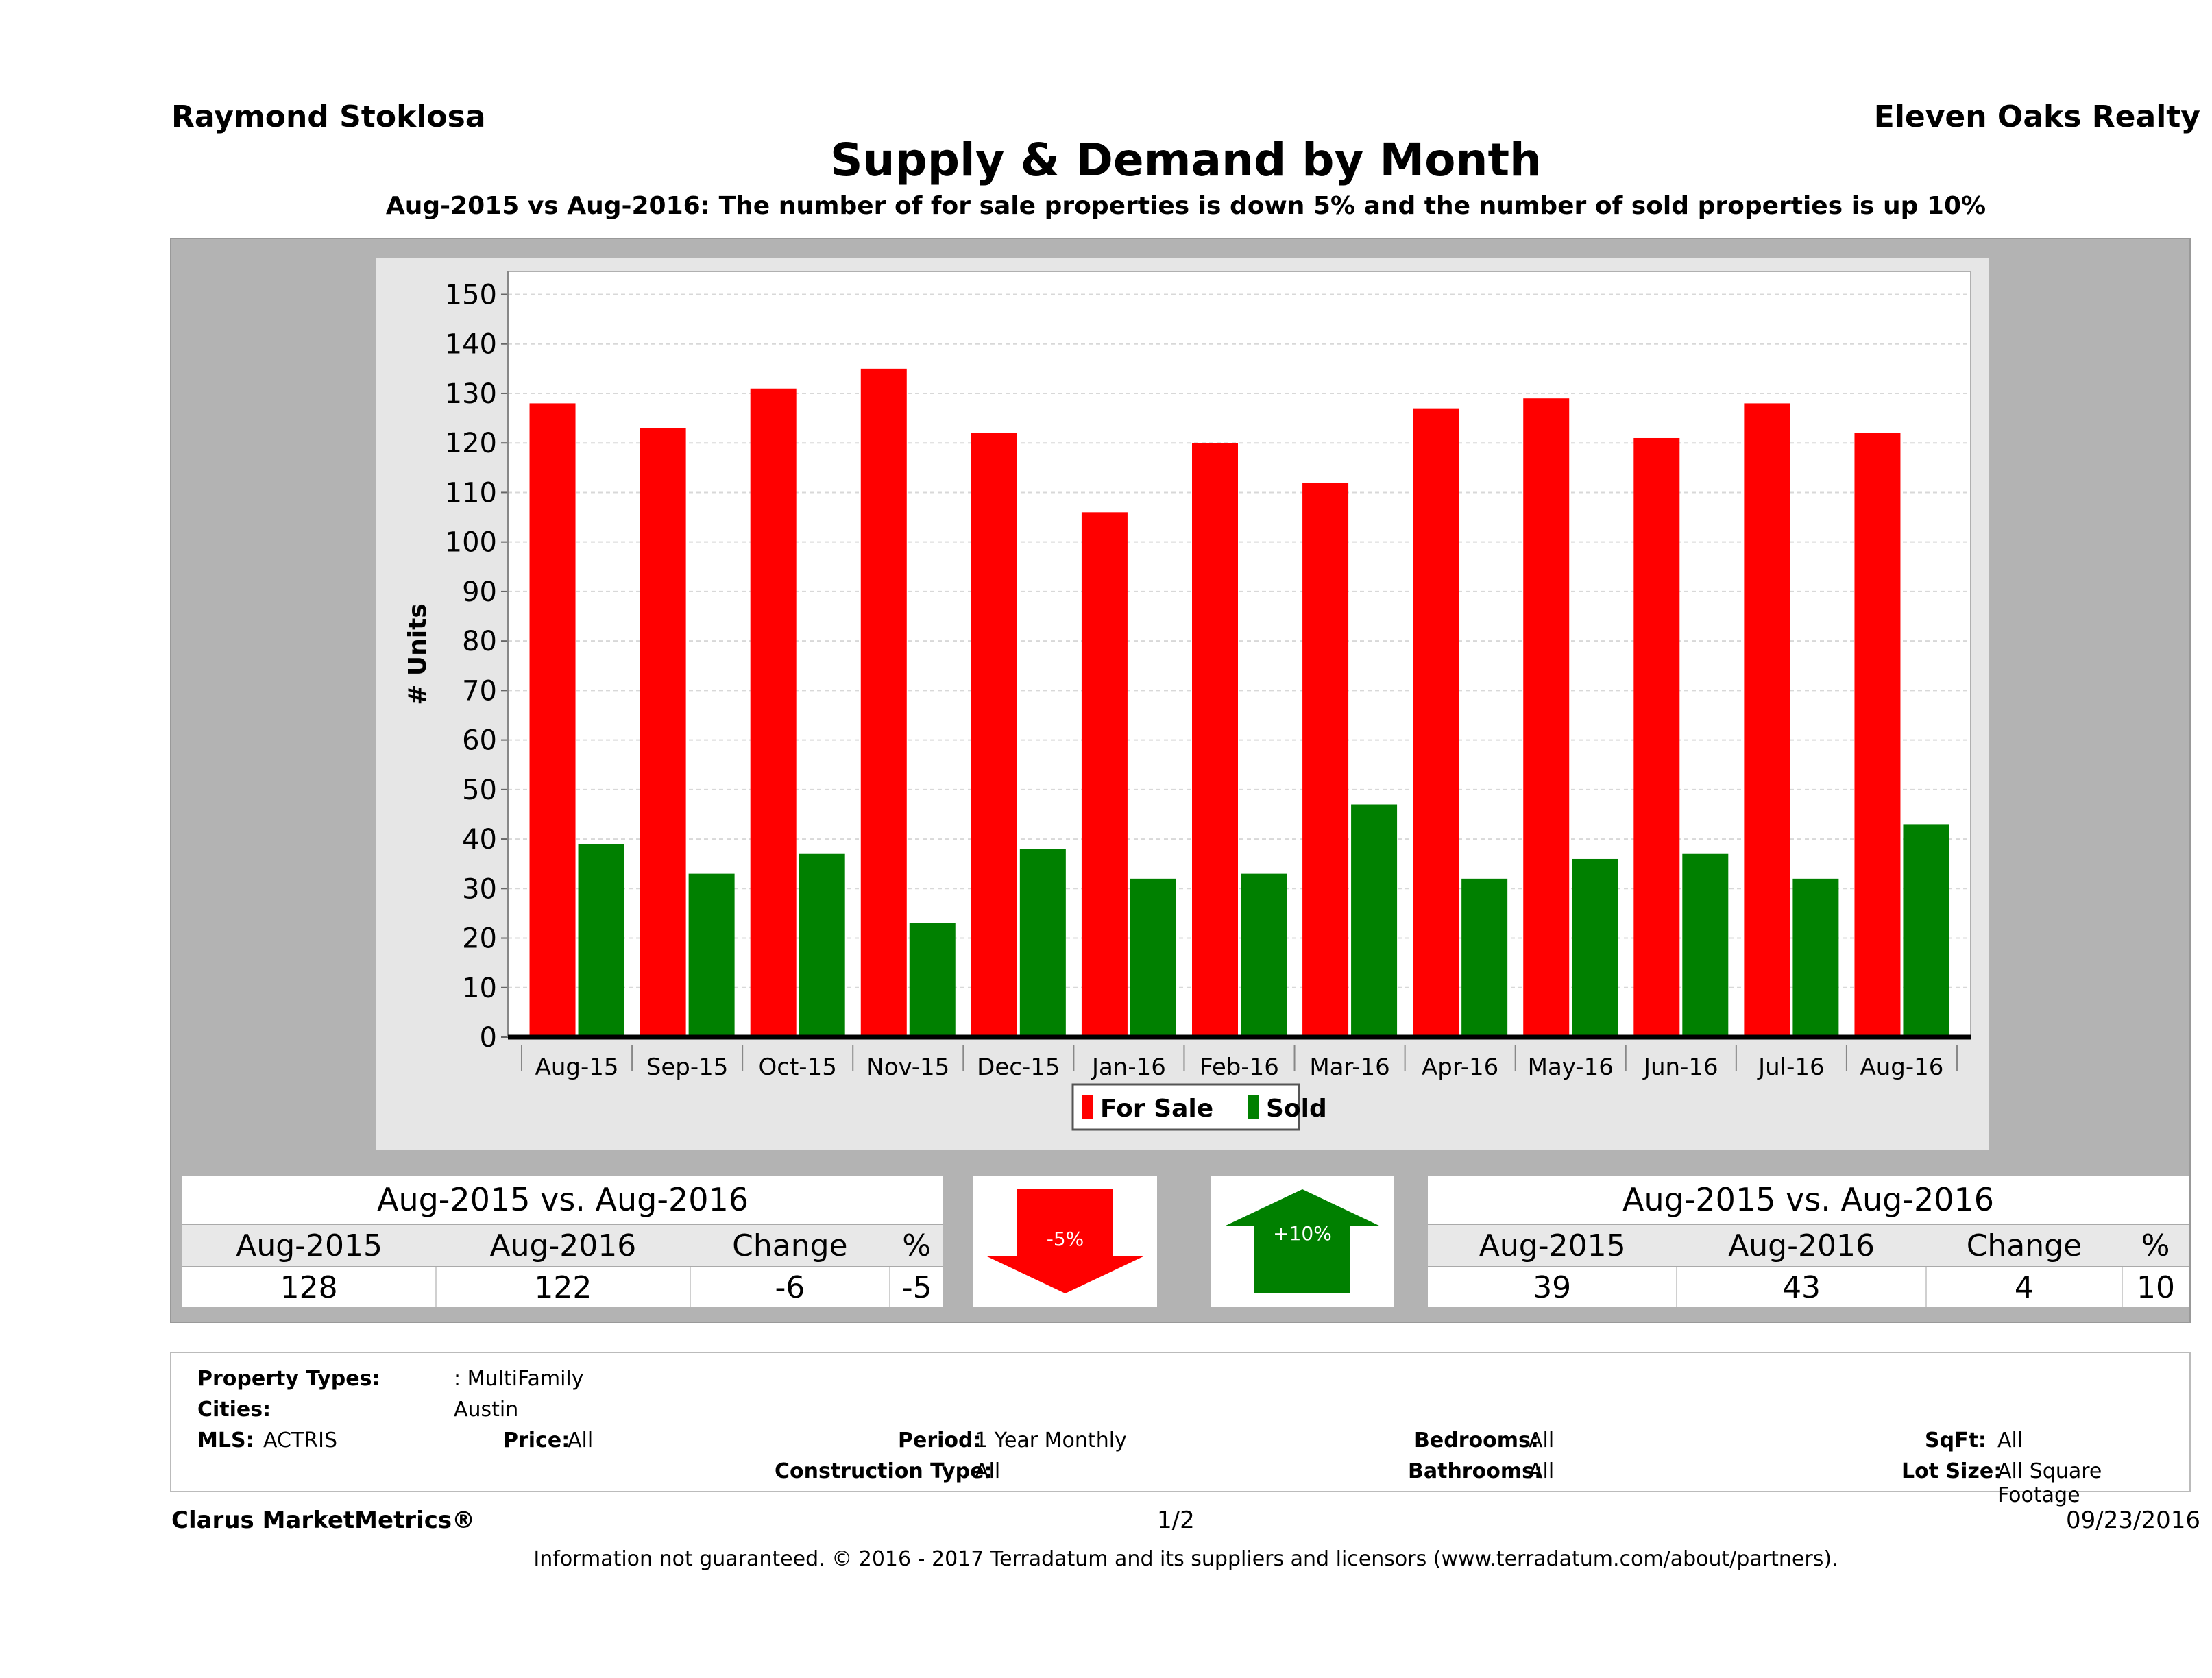 The height and width of the screenshot is (1678, 2212). Describe the element at coordinates (288, 1379) in the screenshot. I see `property-types-label: Property Types:` at that location.